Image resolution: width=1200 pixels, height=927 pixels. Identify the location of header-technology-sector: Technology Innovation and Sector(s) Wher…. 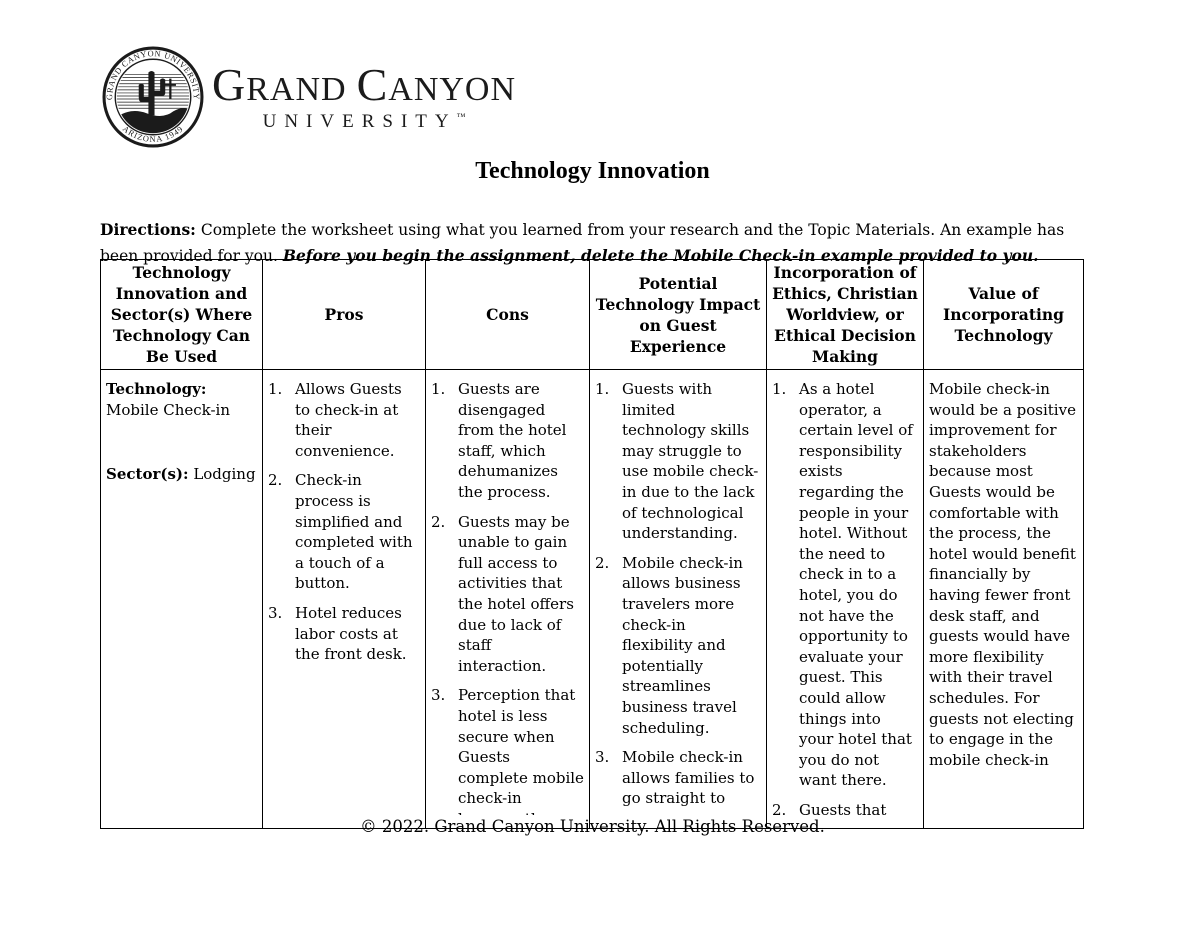
(181, 314).